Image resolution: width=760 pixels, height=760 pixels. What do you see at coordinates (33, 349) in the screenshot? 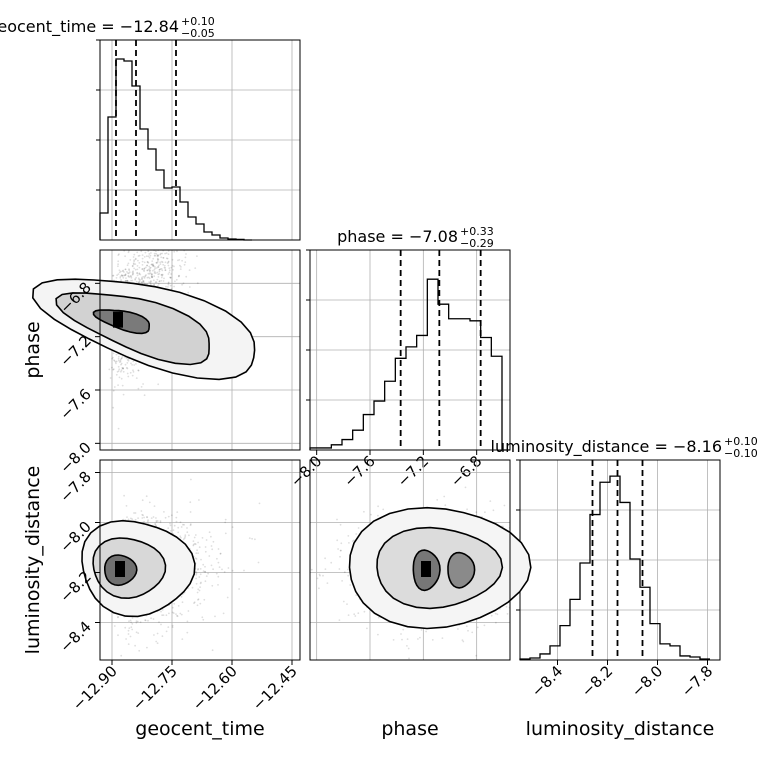
I see `y-axis-label-phase: phase` at bounding box center [33, 349].